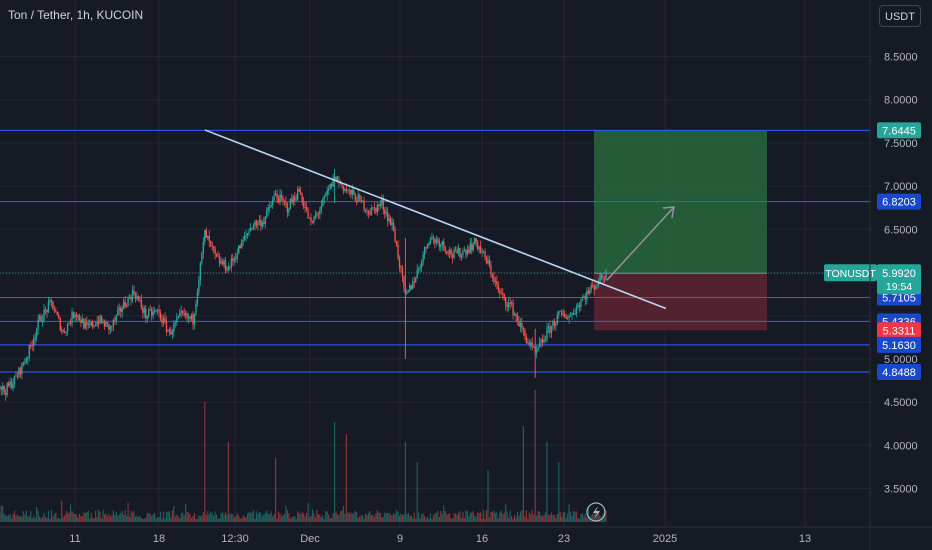 The image size is (932, 550). What do you see at coordinates (899, 130) in the screenshot?
I see `price-label: 7.6445` at bounding box center [899, 130].